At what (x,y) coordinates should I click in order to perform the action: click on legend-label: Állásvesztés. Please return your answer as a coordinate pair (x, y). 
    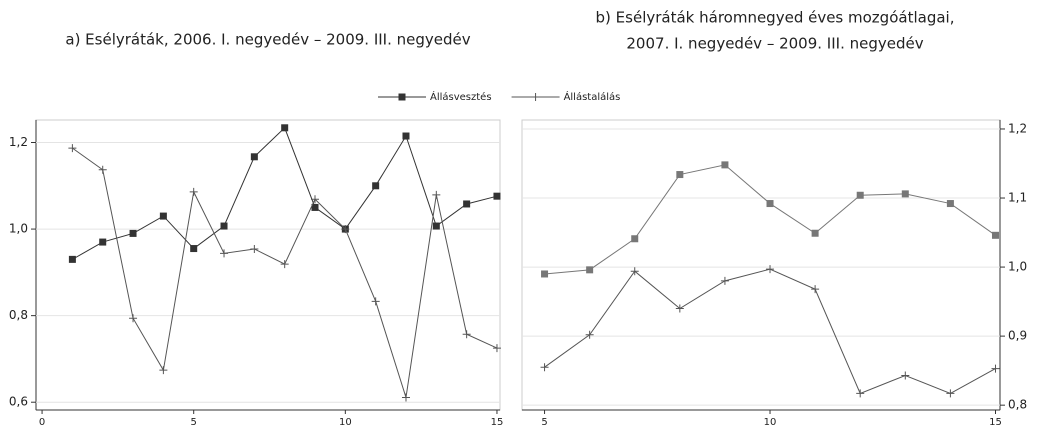
    Looking at the image, I should click on (461, 96).